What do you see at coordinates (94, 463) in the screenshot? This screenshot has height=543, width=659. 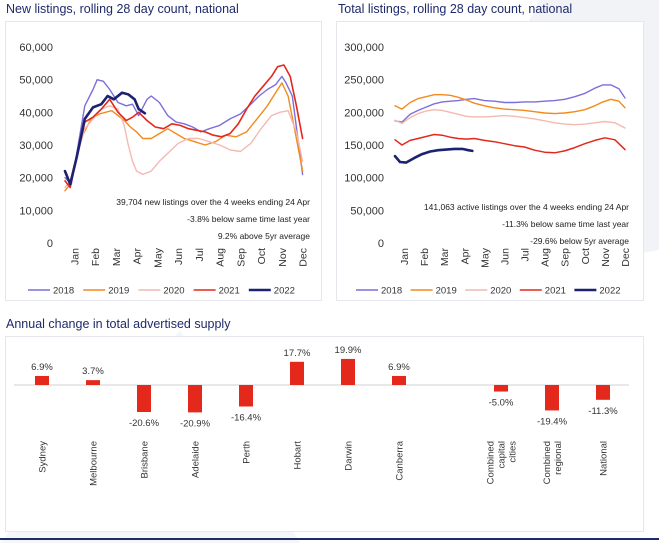 I see `category-label-line: Melbourne` at bounding box center [94, 463].